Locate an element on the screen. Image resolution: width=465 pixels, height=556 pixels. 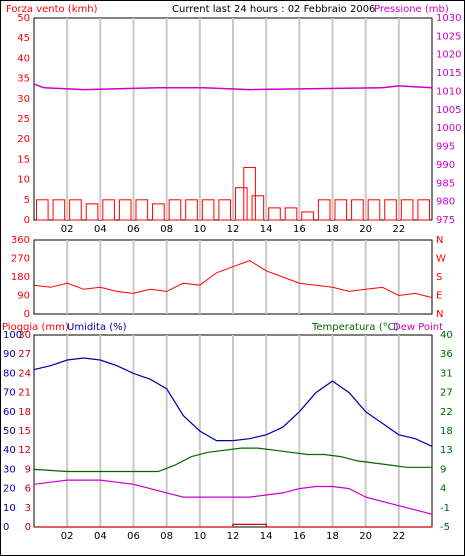
panel-wind-direction-grid is located at coordinates (233, 277).